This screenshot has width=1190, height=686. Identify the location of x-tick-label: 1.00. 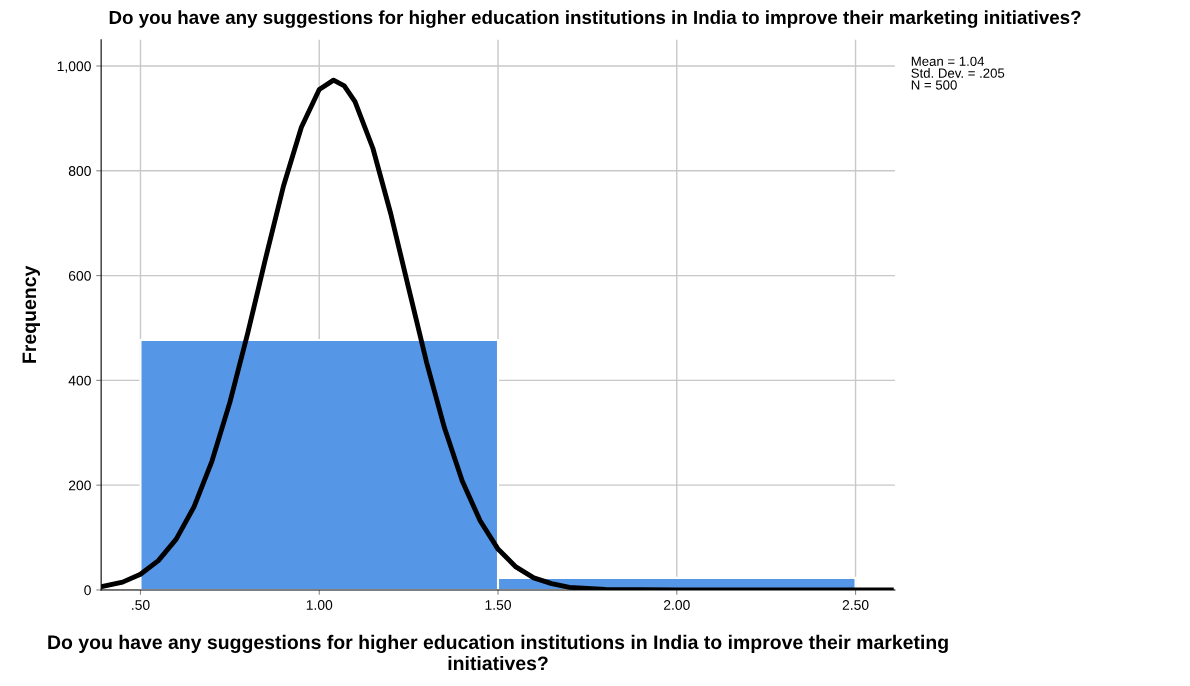
(319, 605).